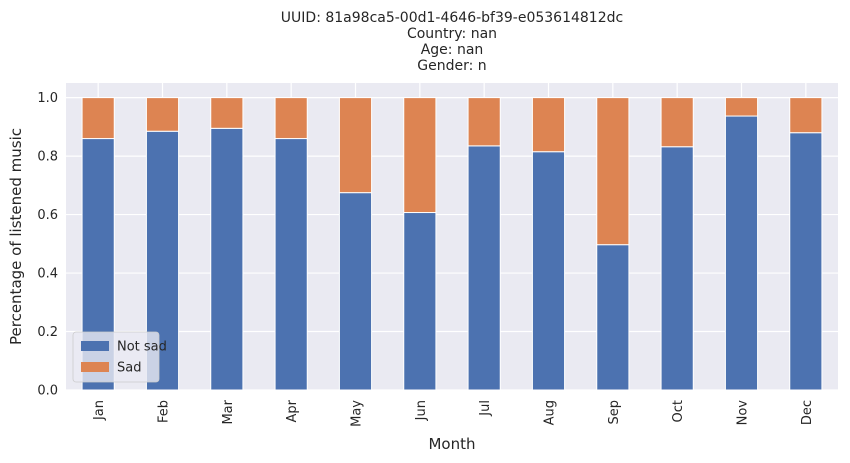  What do you see at coordinates (548, 271) in the screenshot?
I see `bar-not-sad-aug` at bounding box center [548, 271].